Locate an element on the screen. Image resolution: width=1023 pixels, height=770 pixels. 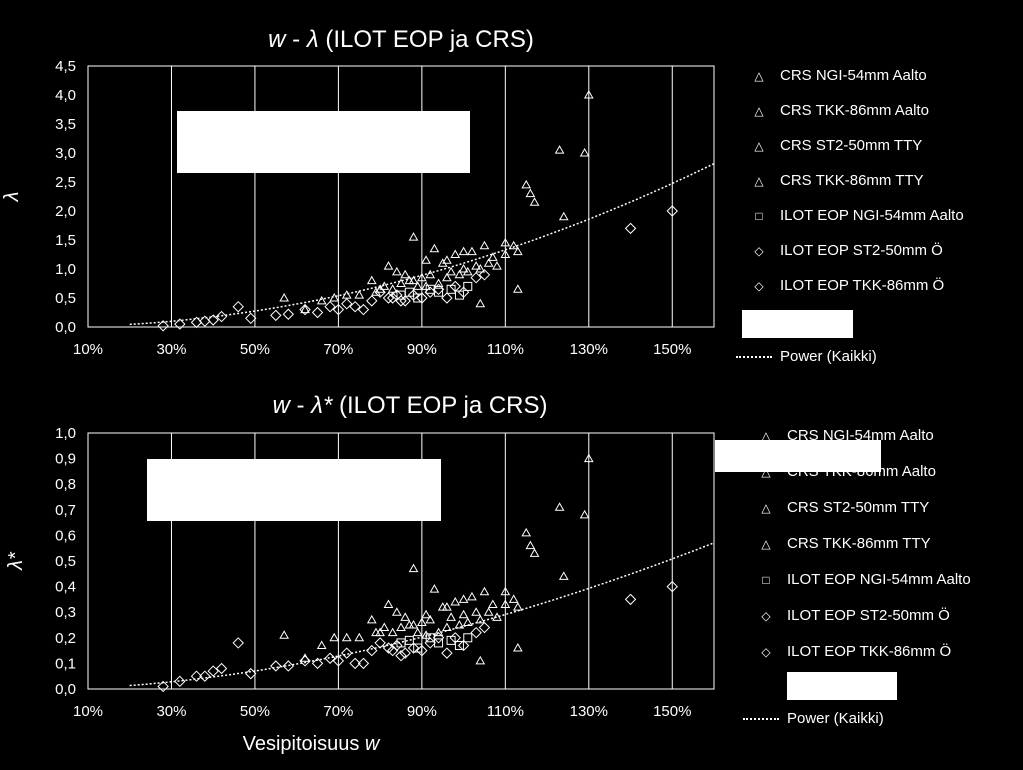
legend-label: ILOT EOP ST2-50mm Ö is located at coordinates (861, 250).